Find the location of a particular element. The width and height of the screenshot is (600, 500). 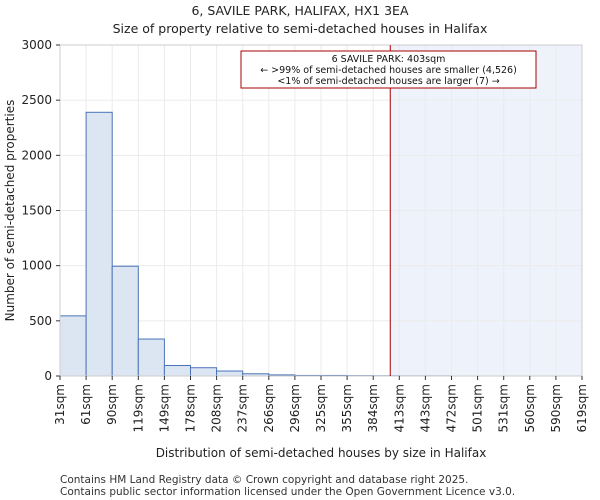

annotation-line: 6 SAVILE PARK: 403sqm is located at coordinates (389, 59).